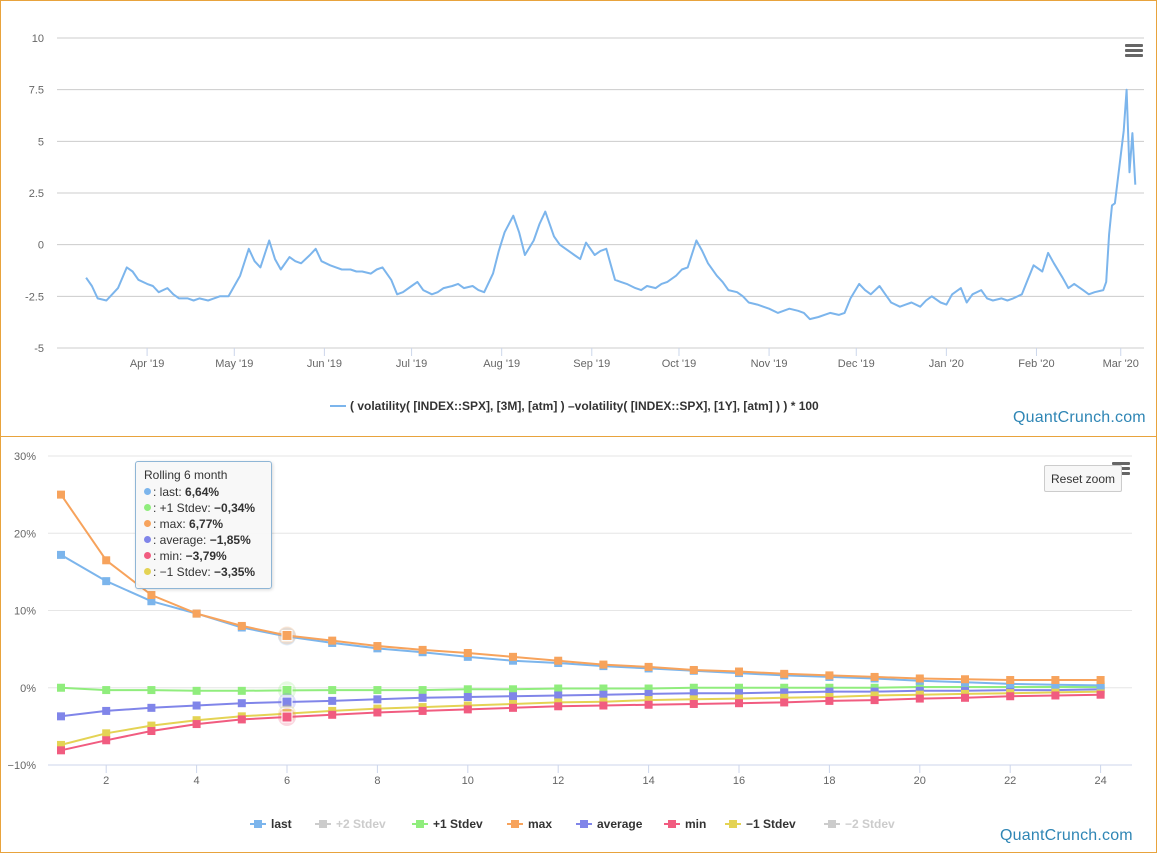  What do you see at coordinates (760, 824) in the screenshot?
I see `legend-item: −1 Stdev` at bounding box center [760, 824].